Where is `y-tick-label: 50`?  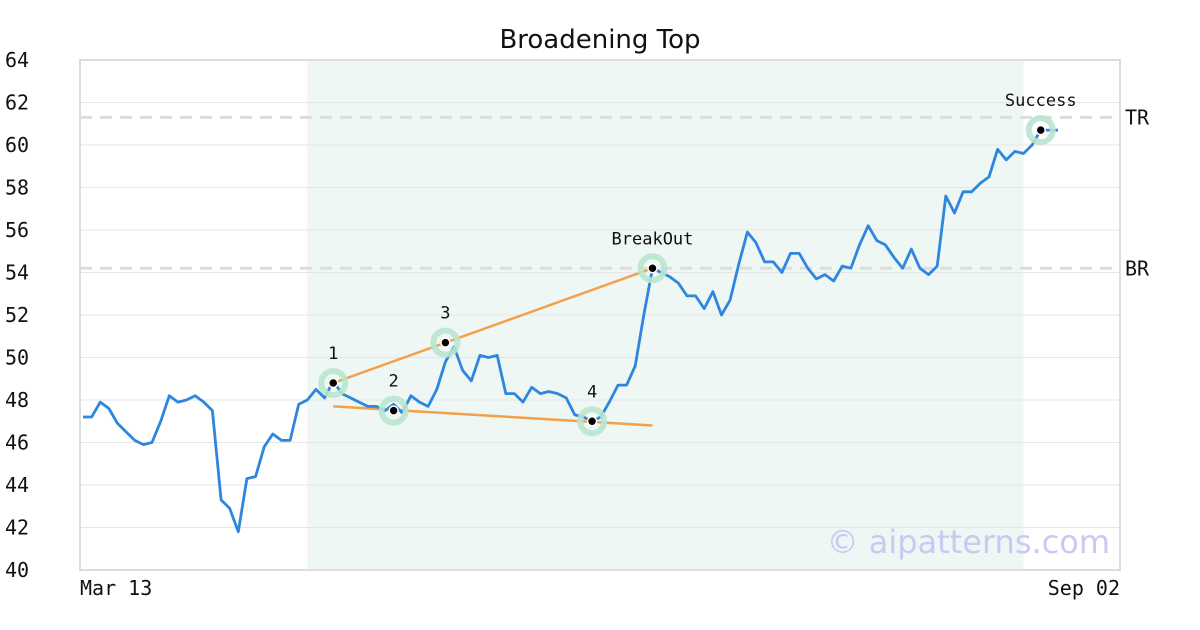 y-tick-label: 50 is located at coordinates (17, 358).